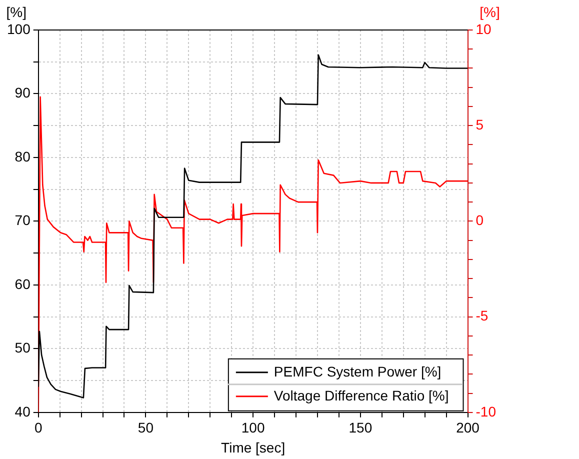  Describe the element at coordinates (360, 428) in the screenshot. I see `x-tick-label: 150` at that location.